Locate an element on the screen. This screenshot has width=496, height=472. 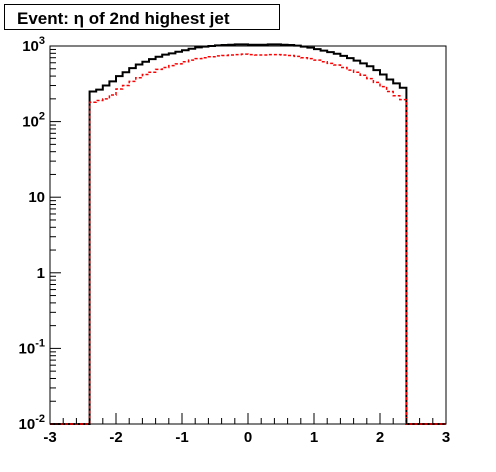
x-tick-label: 1 is located at coordinates (314, 437).